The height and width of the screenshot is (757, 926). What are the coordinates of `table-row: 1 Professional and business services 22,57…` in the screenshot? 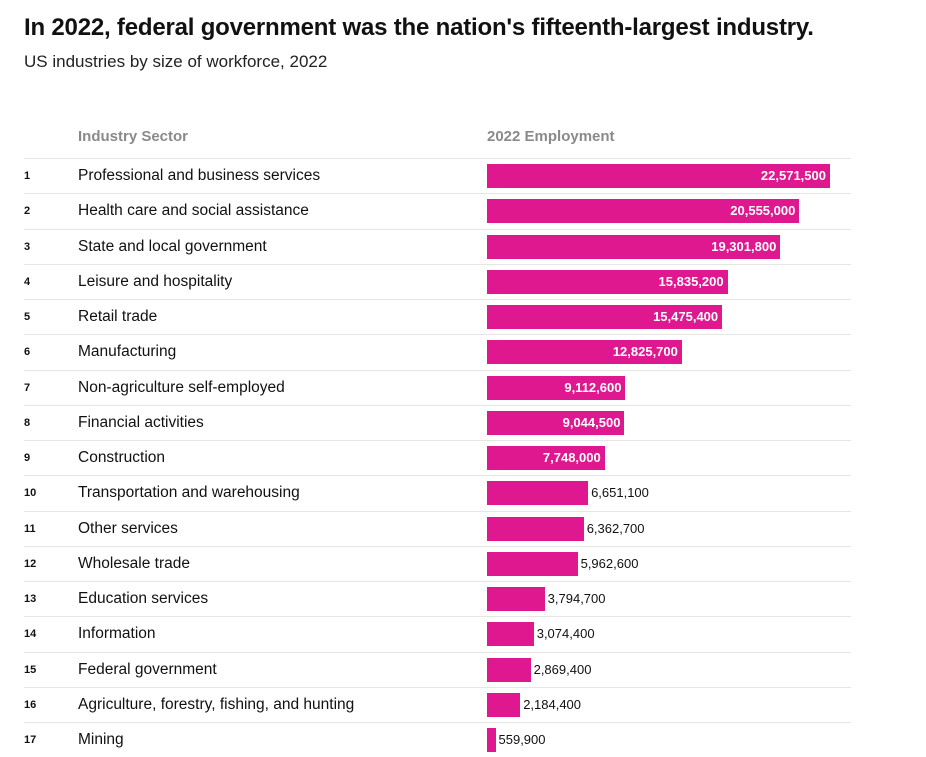 It's located at (437, 175).